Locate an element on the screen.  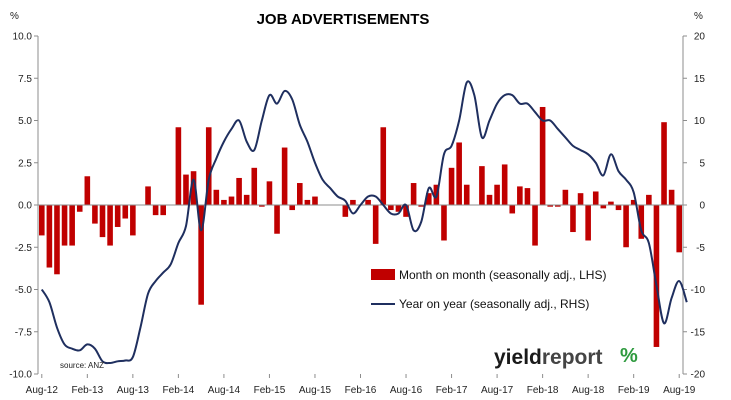
x-tick-label: Feb-19 is located at coordinates (634, 390).